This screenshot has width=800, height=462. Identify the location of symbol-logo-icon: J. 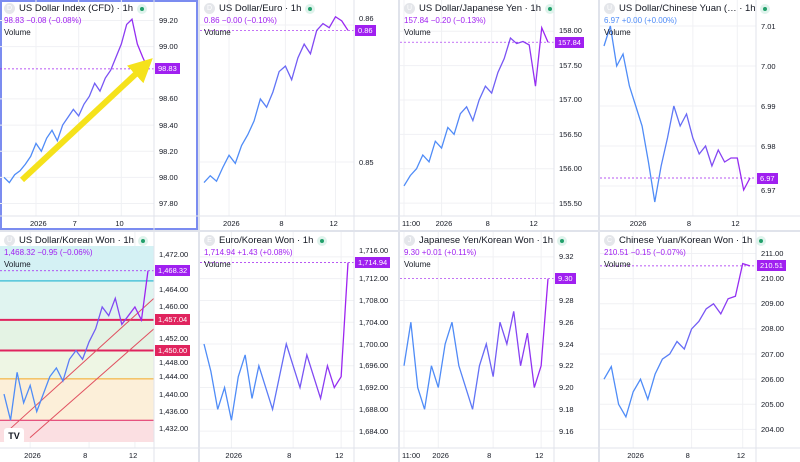
(409, 240).